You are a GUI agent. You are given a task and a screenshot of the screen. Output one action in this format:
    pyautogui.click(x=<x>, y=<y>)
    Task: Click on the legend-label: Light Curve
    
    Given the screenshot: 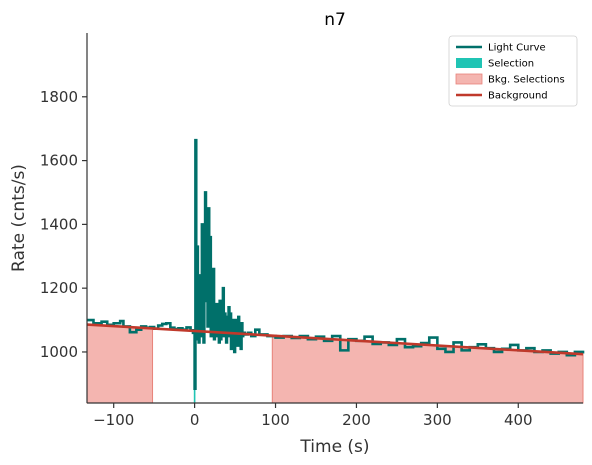 What is the action you would take?
    pyautogui.click(x=517, y=48)
    